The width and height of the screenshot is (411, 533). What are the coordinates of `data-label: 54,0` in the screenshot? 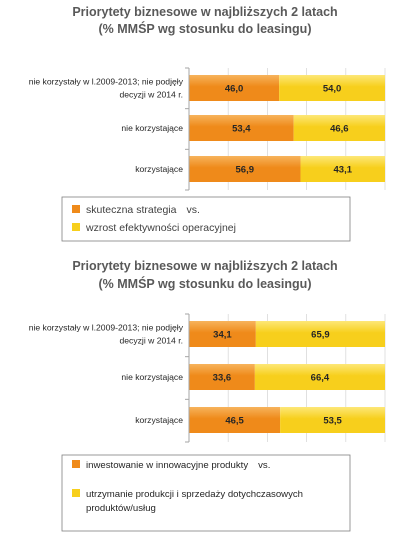 It's located at (332, 89).